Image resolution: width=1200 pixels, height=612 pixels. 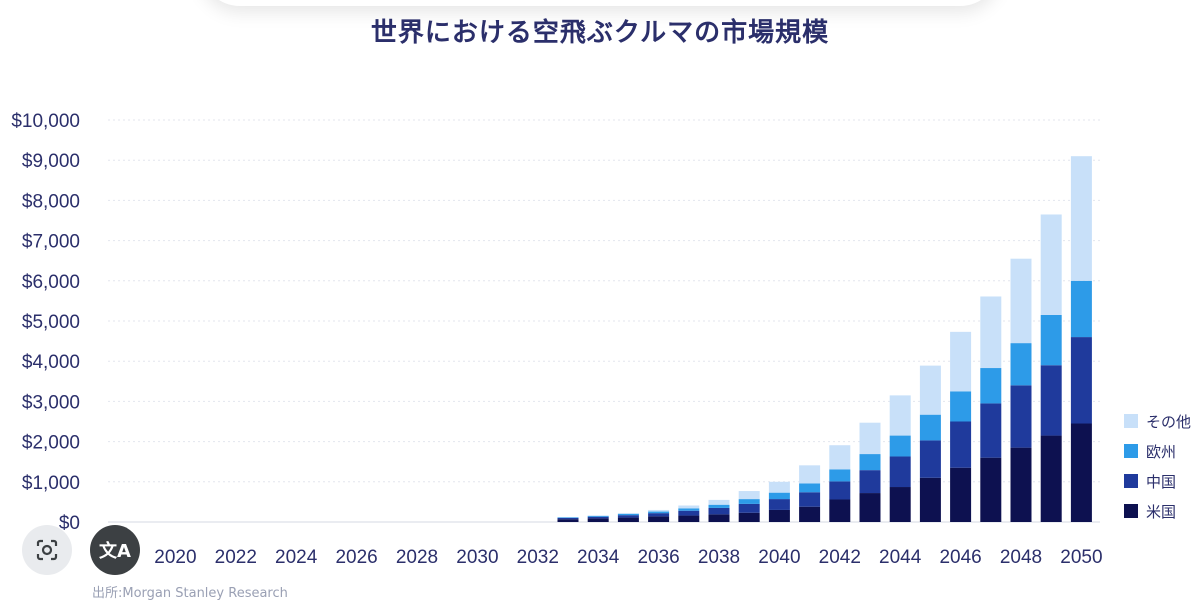 What do you see at coordinates (1161, 482) in the screenshot?
I see `legend-label: 中国` at bounding box center [1161, 482].